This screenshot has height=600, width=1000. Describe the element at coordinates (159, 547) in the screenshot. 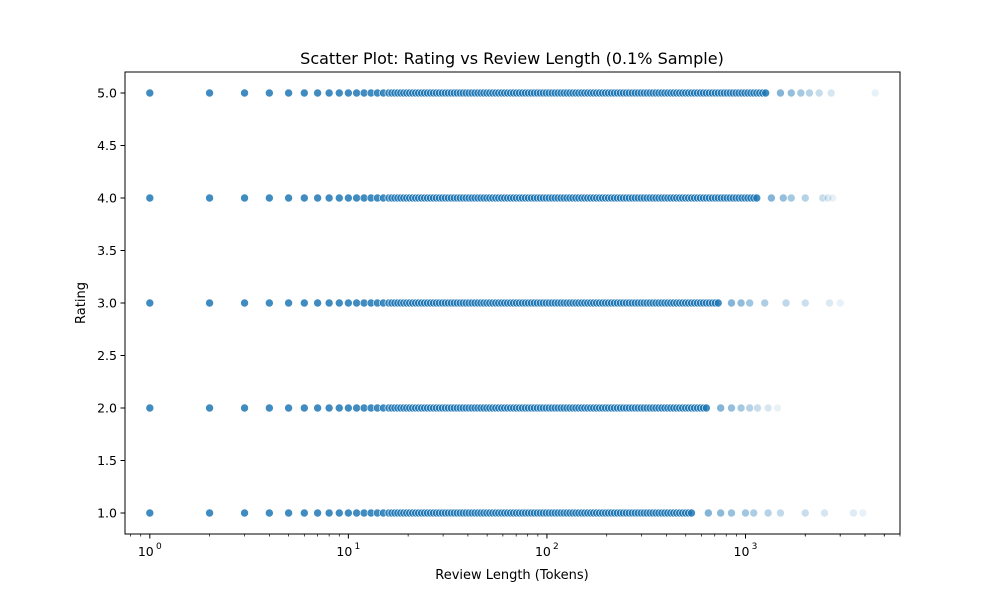

I see `x-tick-exponent: 0` at that location.